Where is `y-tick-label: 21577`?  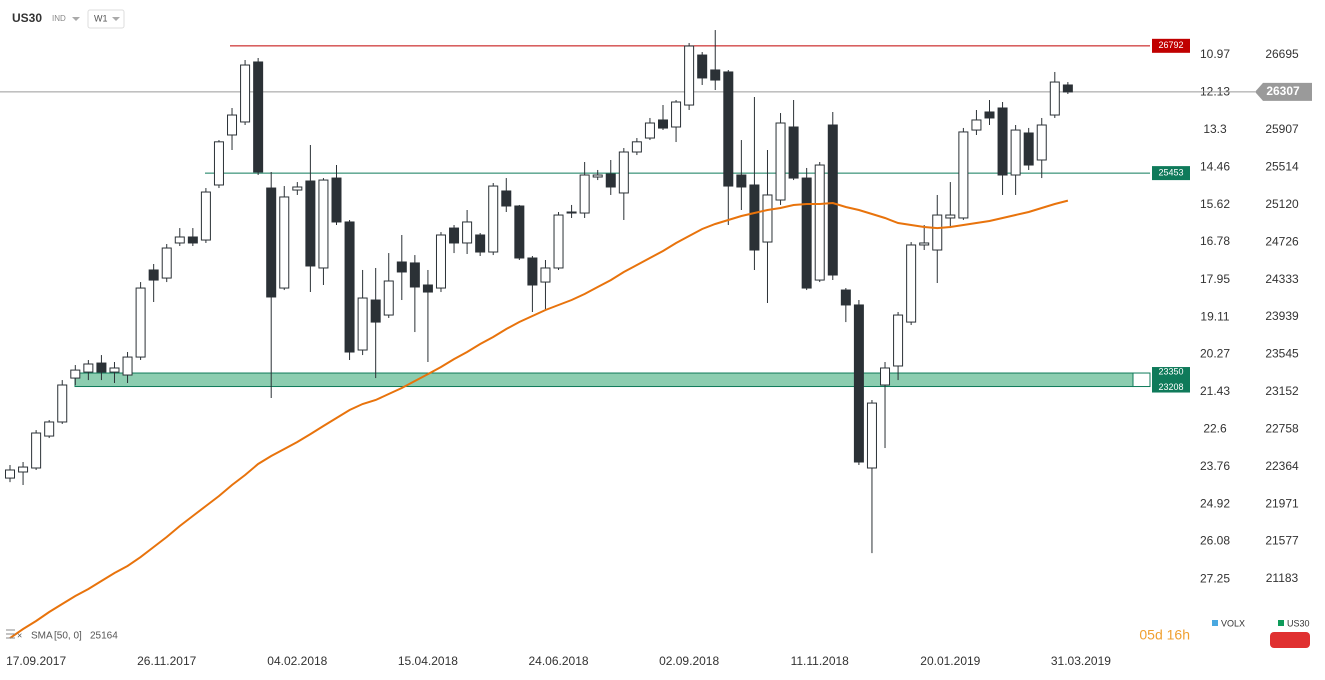 y-tick-label: 21577 is located at coordinates (1282, 541).